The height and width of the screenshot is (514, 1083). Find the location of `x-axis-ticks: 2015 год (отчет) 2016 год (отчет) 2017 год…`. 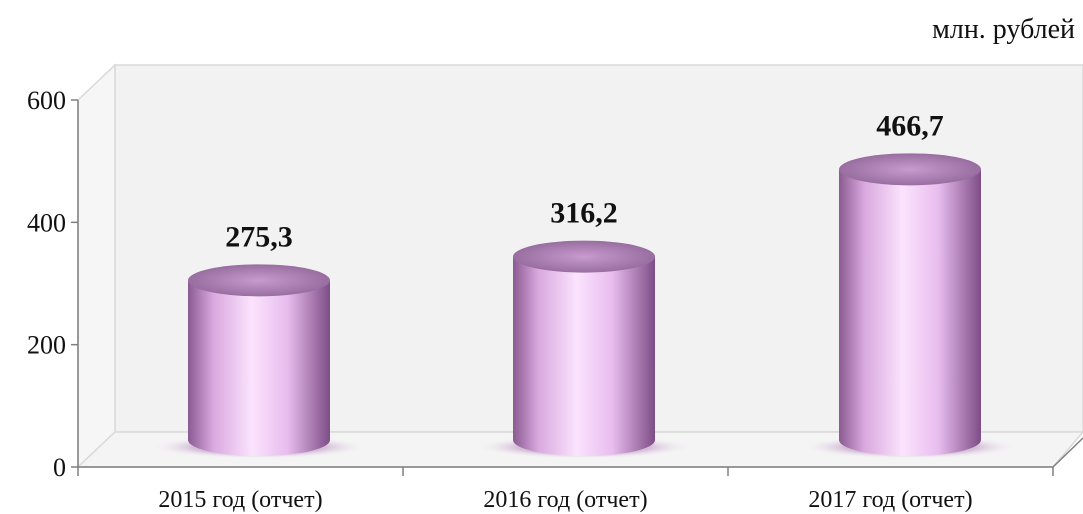

x-axis-ticks: 2015 год (отчет) 2016 год (отчет) 2017 год… is located at coordinates (565, 490).